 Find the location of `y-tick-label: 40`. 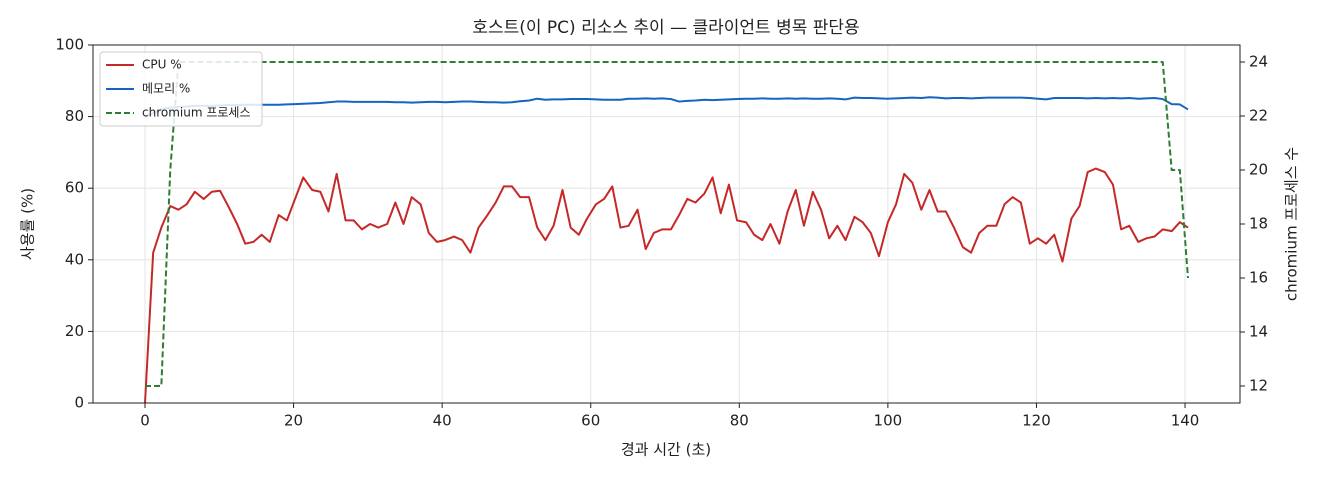

y-tick-label: 40 is located at coordinates (74, 259).